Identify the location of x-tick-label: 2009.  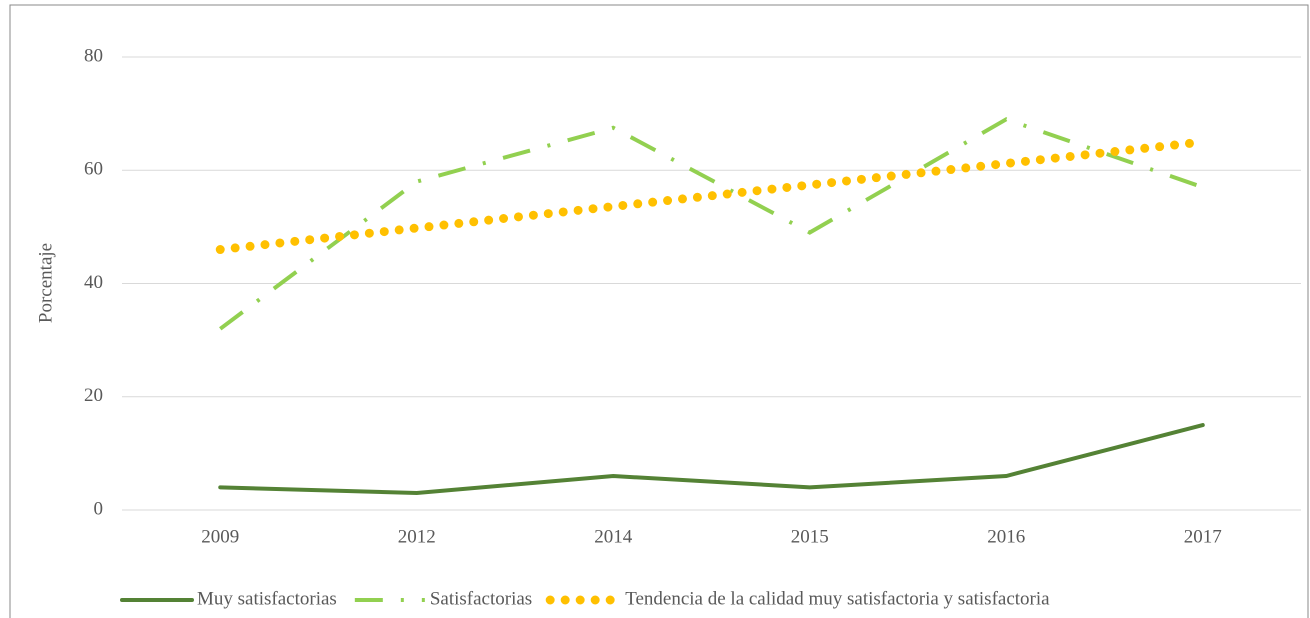
(220, 536).